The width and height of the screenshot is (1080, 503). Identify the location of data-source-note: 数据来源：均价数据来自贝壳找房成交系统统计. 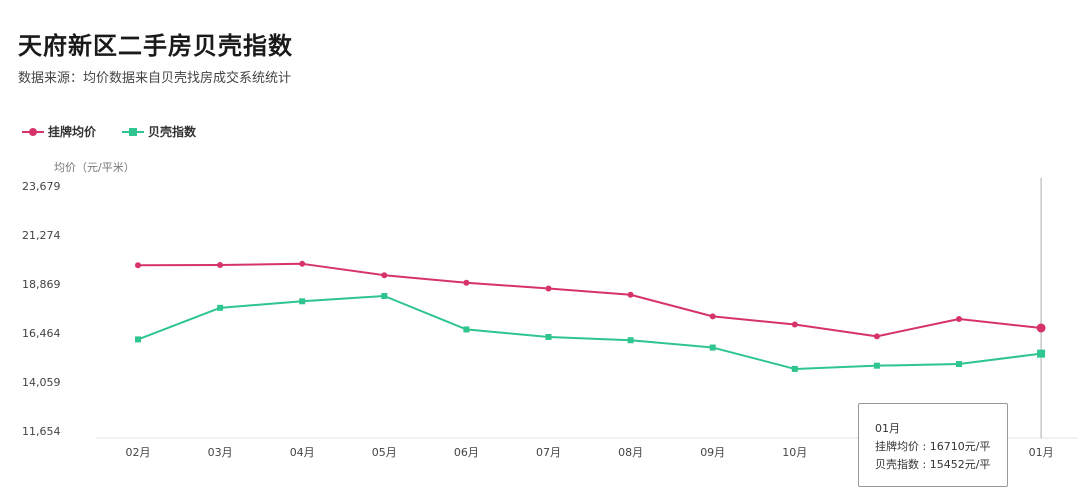
(155, 78).